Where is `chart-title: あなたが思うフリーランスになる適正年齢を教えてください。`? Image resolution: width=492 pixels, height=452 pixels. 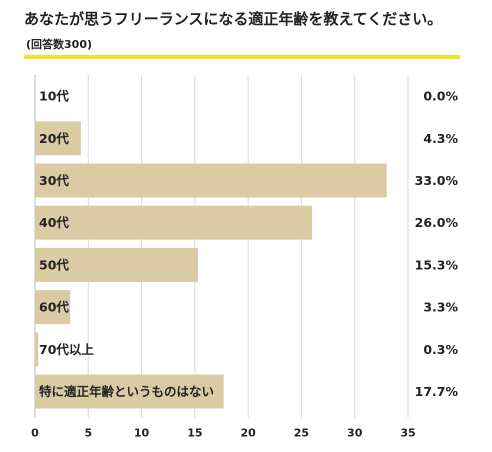
chart-title: あなたが思うフリーランスになる適正年齢を教えてください。 is located at coordinates (233, 19).